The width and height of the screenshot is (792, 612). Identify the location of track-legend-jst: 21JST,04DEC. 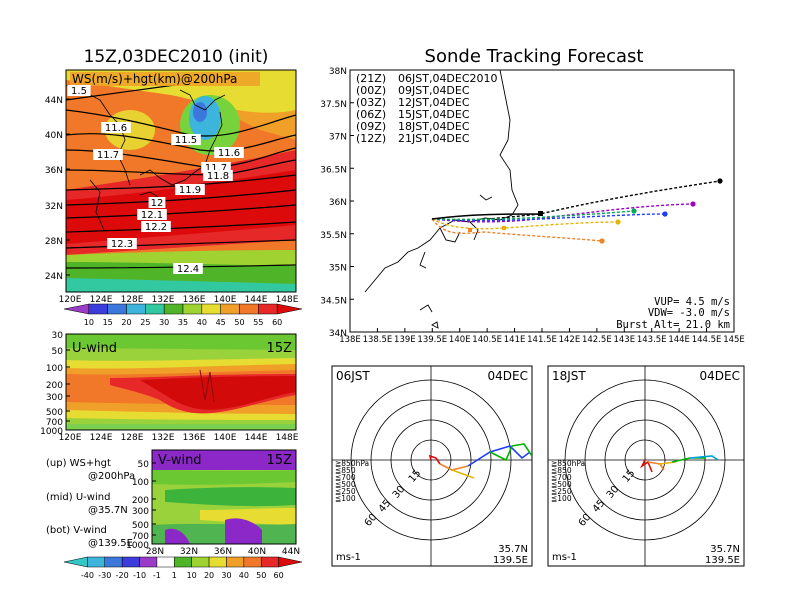
(434, 138).